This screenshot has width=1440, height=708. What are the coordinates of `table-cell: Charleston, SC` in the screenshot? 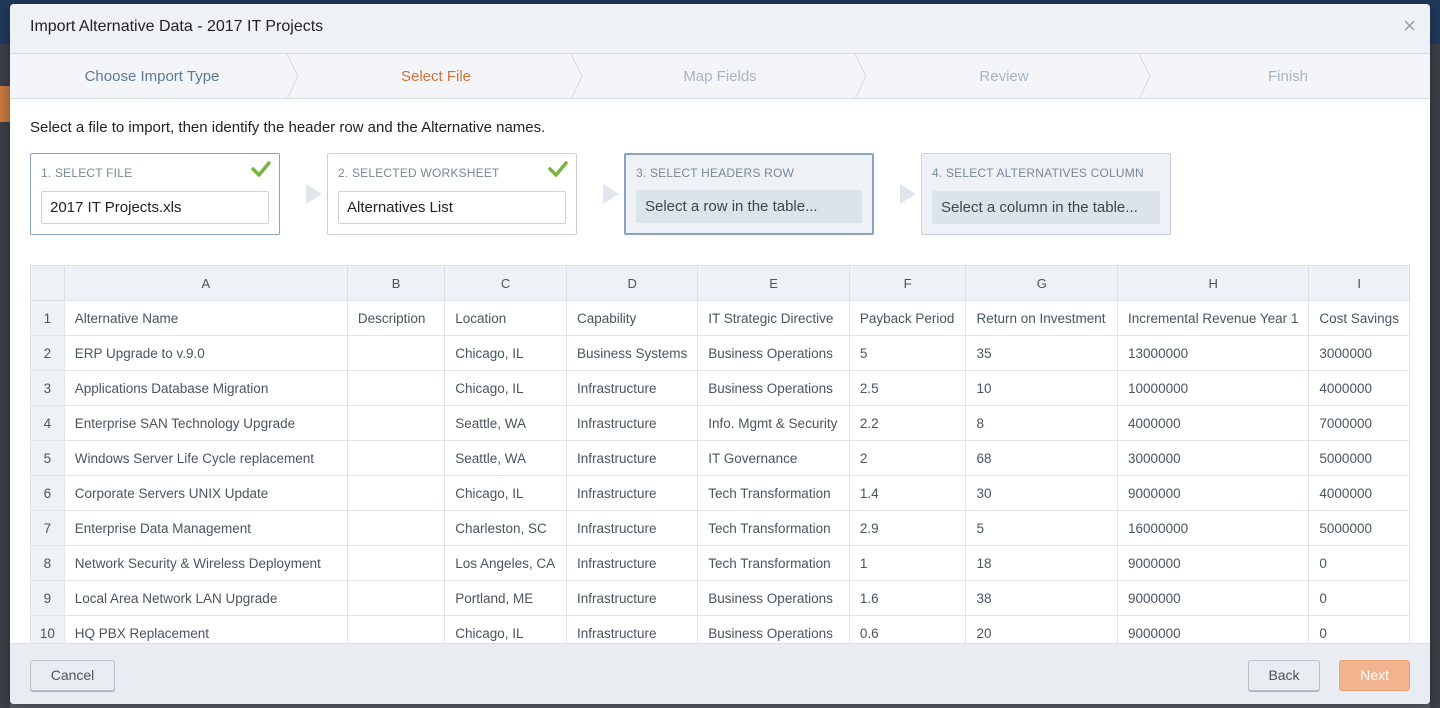 It's located at (505, 528).